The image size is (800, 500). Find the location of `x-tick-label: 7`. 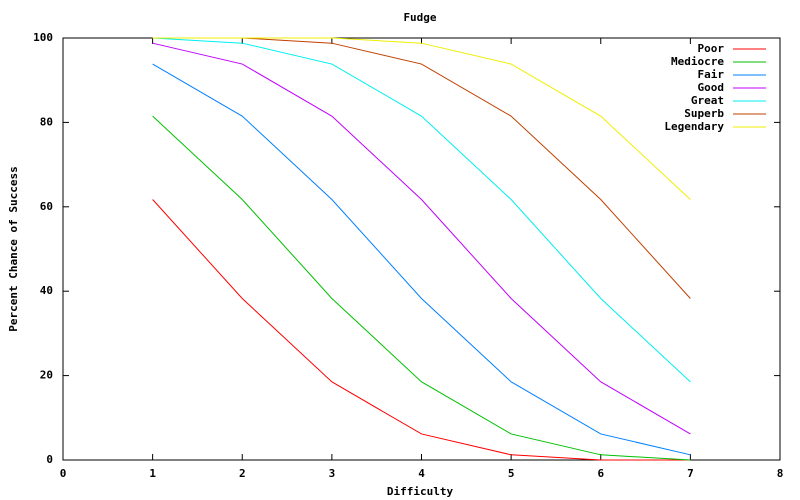

x-tick-label: 7 is located at coordinates (690, 473).